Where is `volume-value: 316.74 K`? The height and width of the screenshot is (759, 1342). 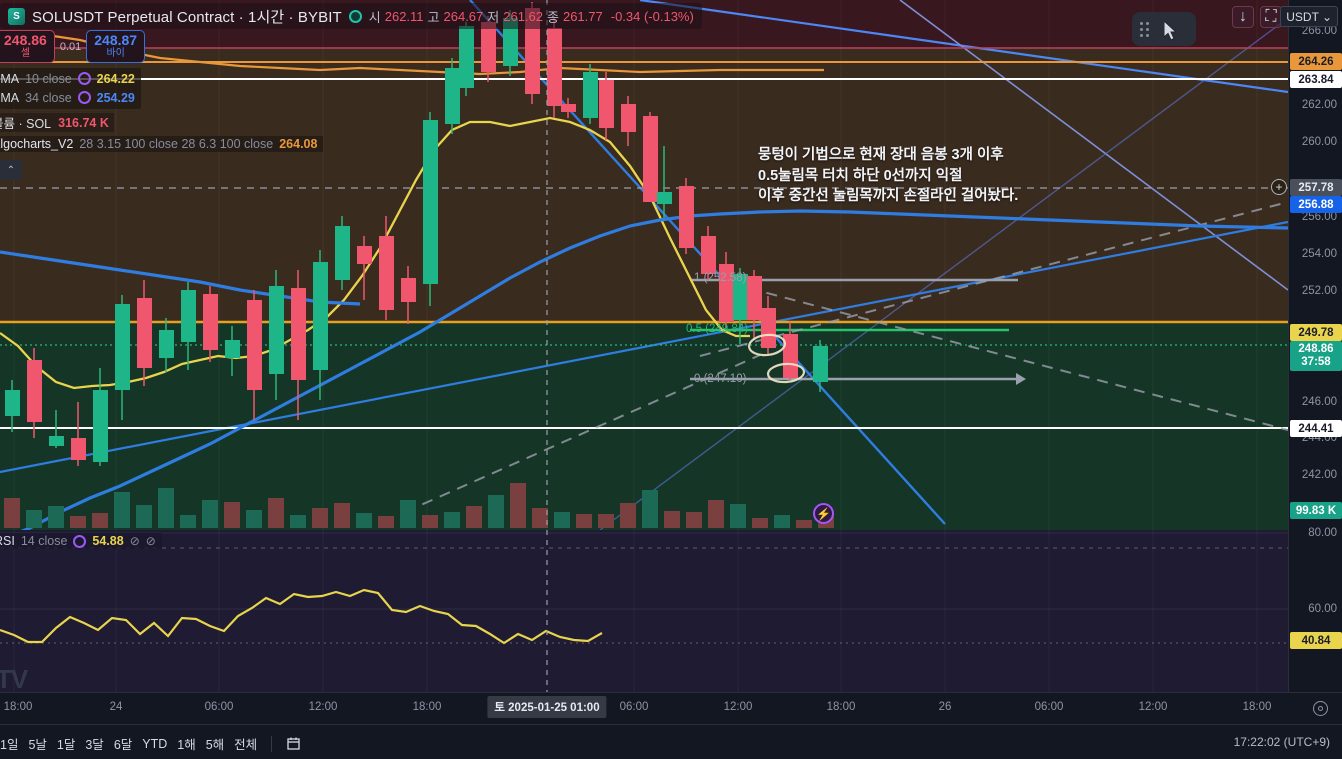
volume-value: 316.74 K is located at coordinates (83, 122).